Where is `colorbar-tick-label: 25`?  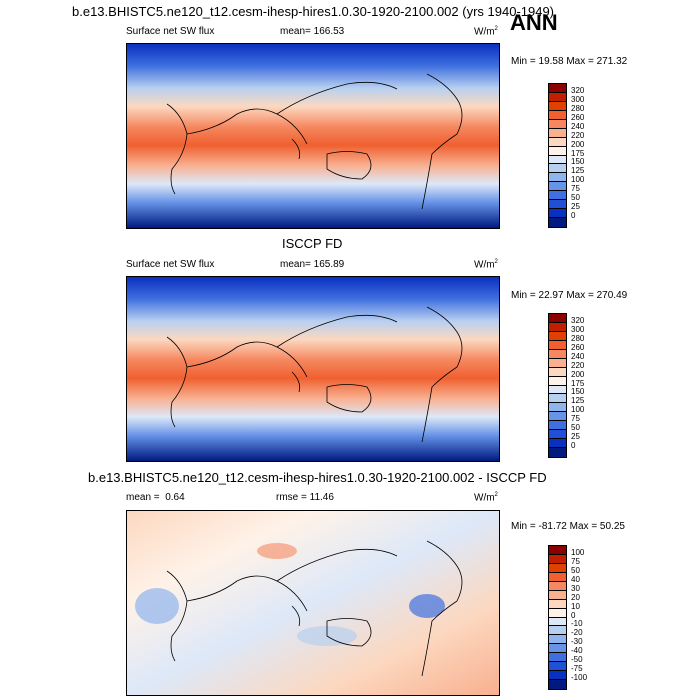 colorbar-tick-label: 25 is located at coordinates (575, 437).